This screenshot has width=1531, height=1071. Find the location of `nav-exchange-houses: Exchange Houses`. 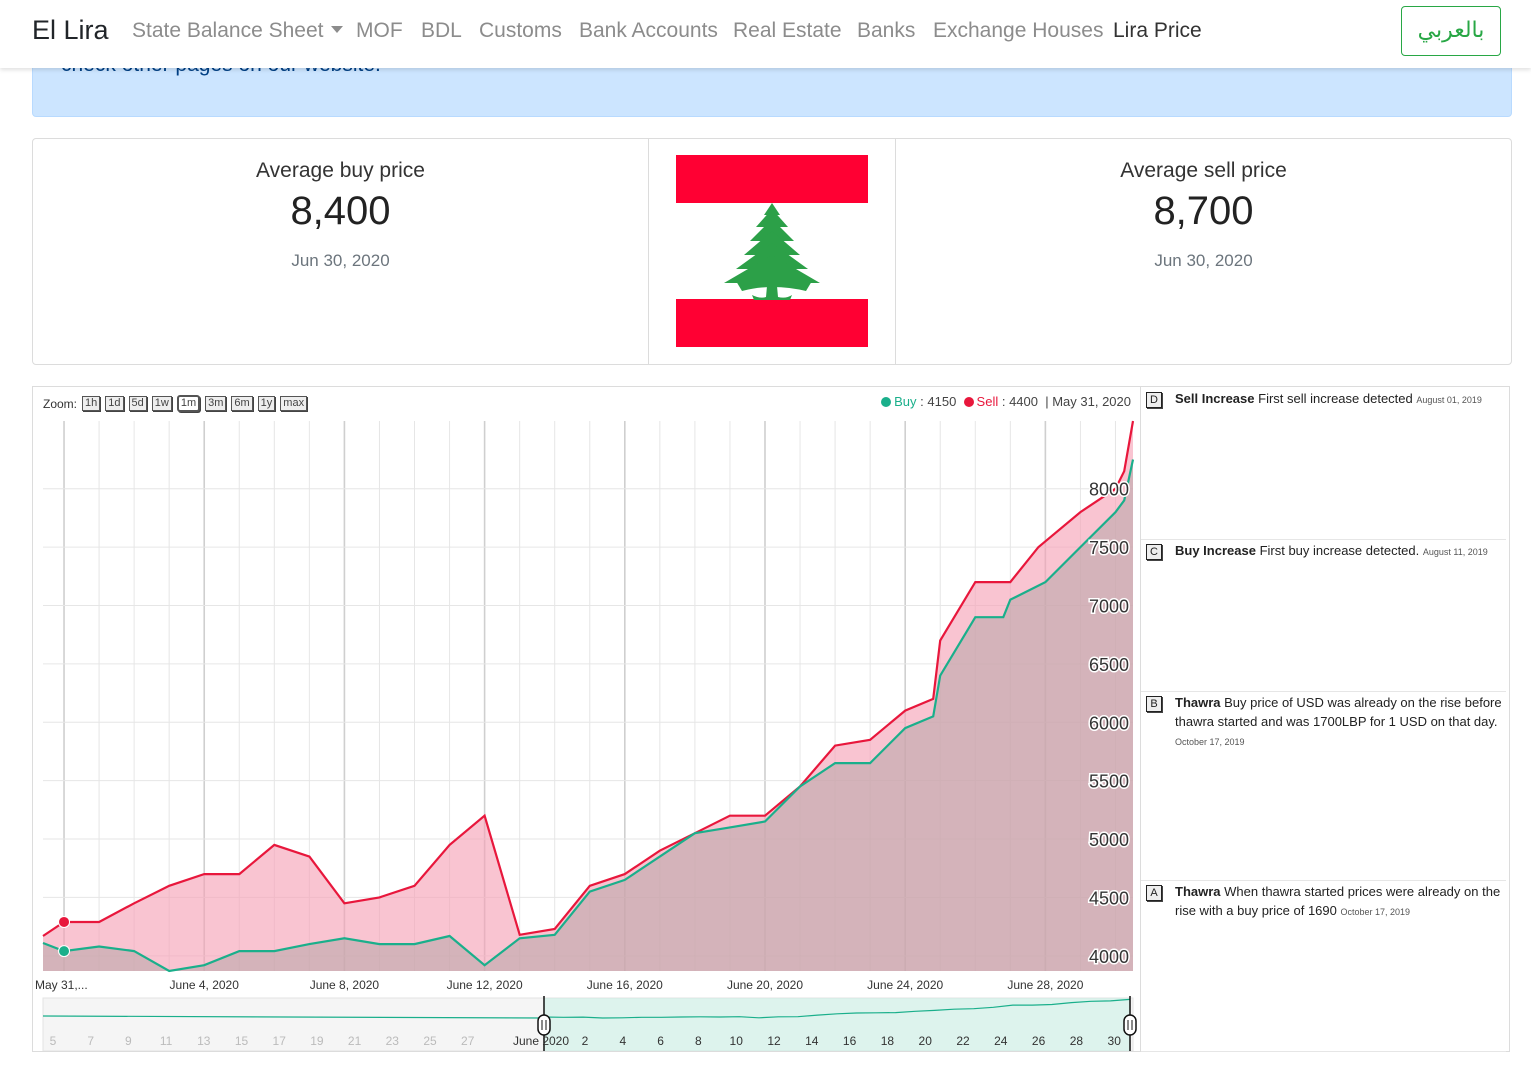

nav-exchange-houses: Exchange Houses is located at coordinates (1018, 30).